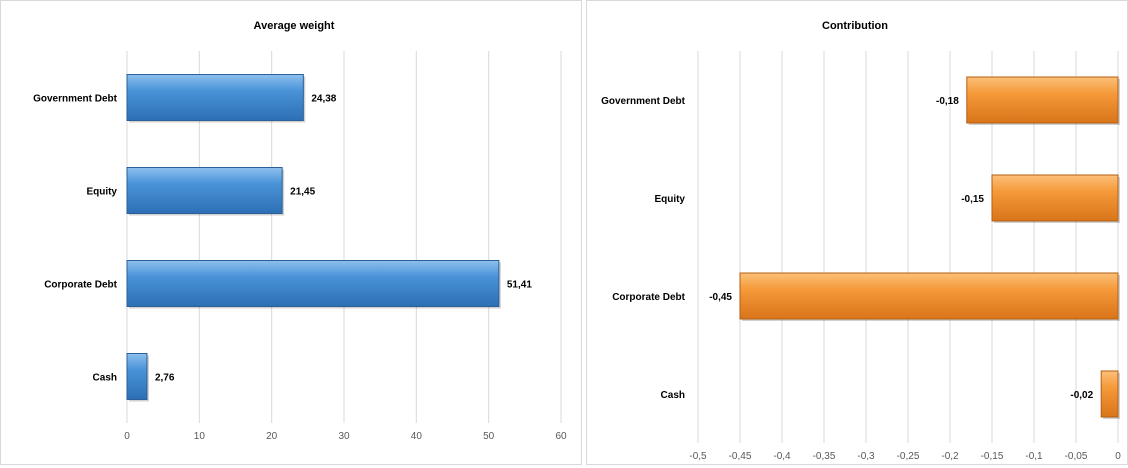 The height and width of the screenshot is (468, 1128). I want to click on x-tick-label: -0,25, so click(908, 456).